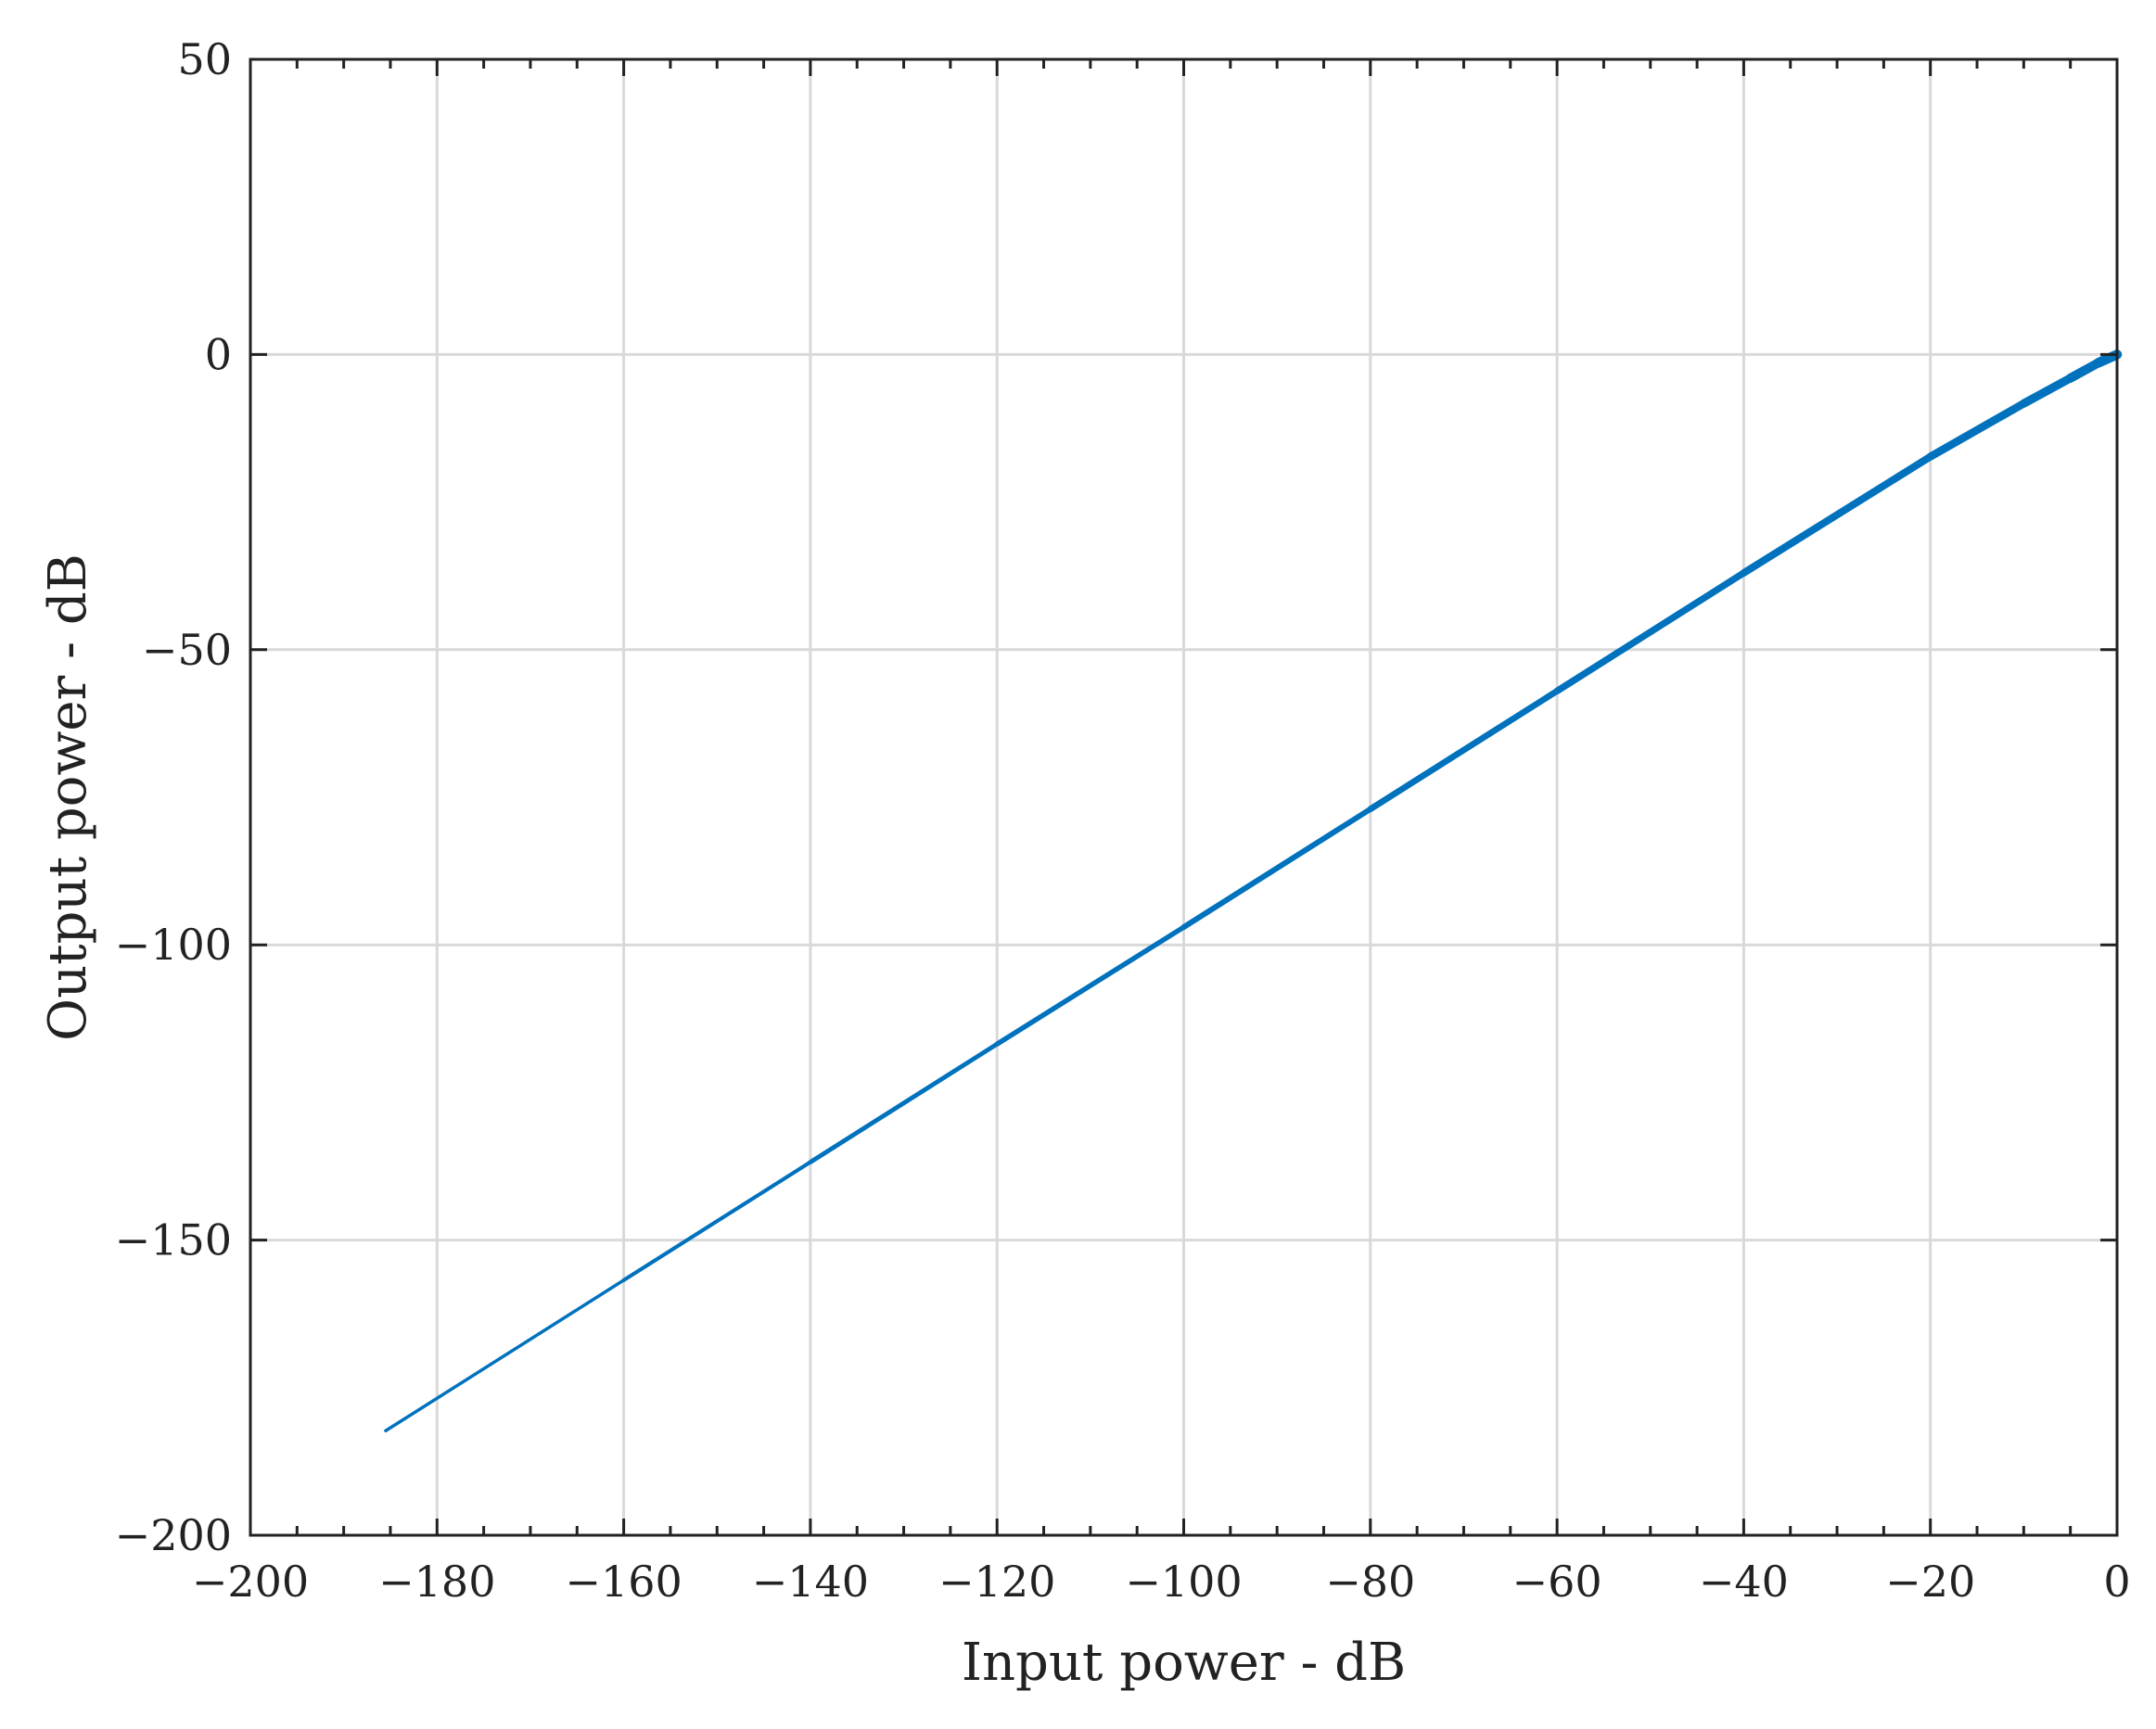  I want to click on x-axis-tick-labels: −200 −180 −160 −140 −120 −100 −80 −60 −40 −20 0, so click(1162, 1582).